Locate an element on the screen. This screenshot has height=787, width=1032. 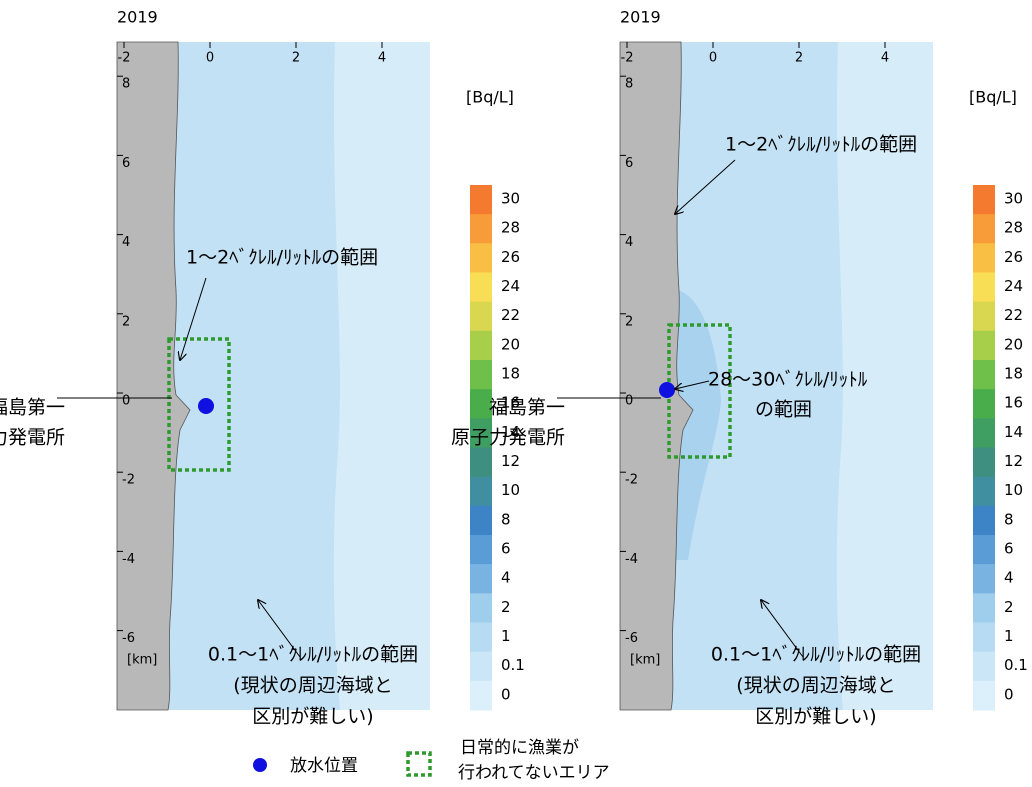
y-tick-label: 2 is located at coordinates (629, 321).